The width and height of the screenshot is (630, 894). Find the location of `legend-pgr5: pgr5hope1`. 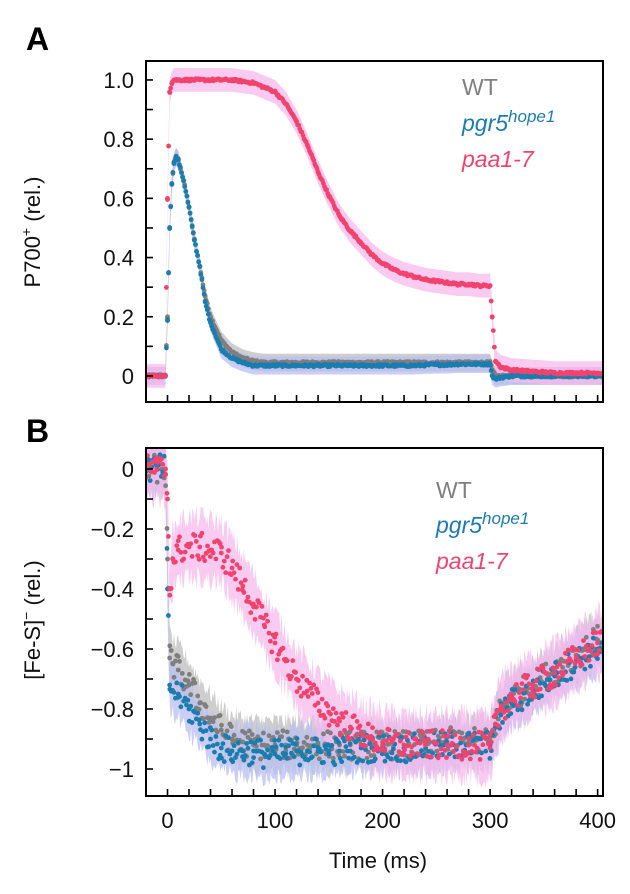

legend-pgr5: pgr5hope1 is located at coordinates (508, 121).